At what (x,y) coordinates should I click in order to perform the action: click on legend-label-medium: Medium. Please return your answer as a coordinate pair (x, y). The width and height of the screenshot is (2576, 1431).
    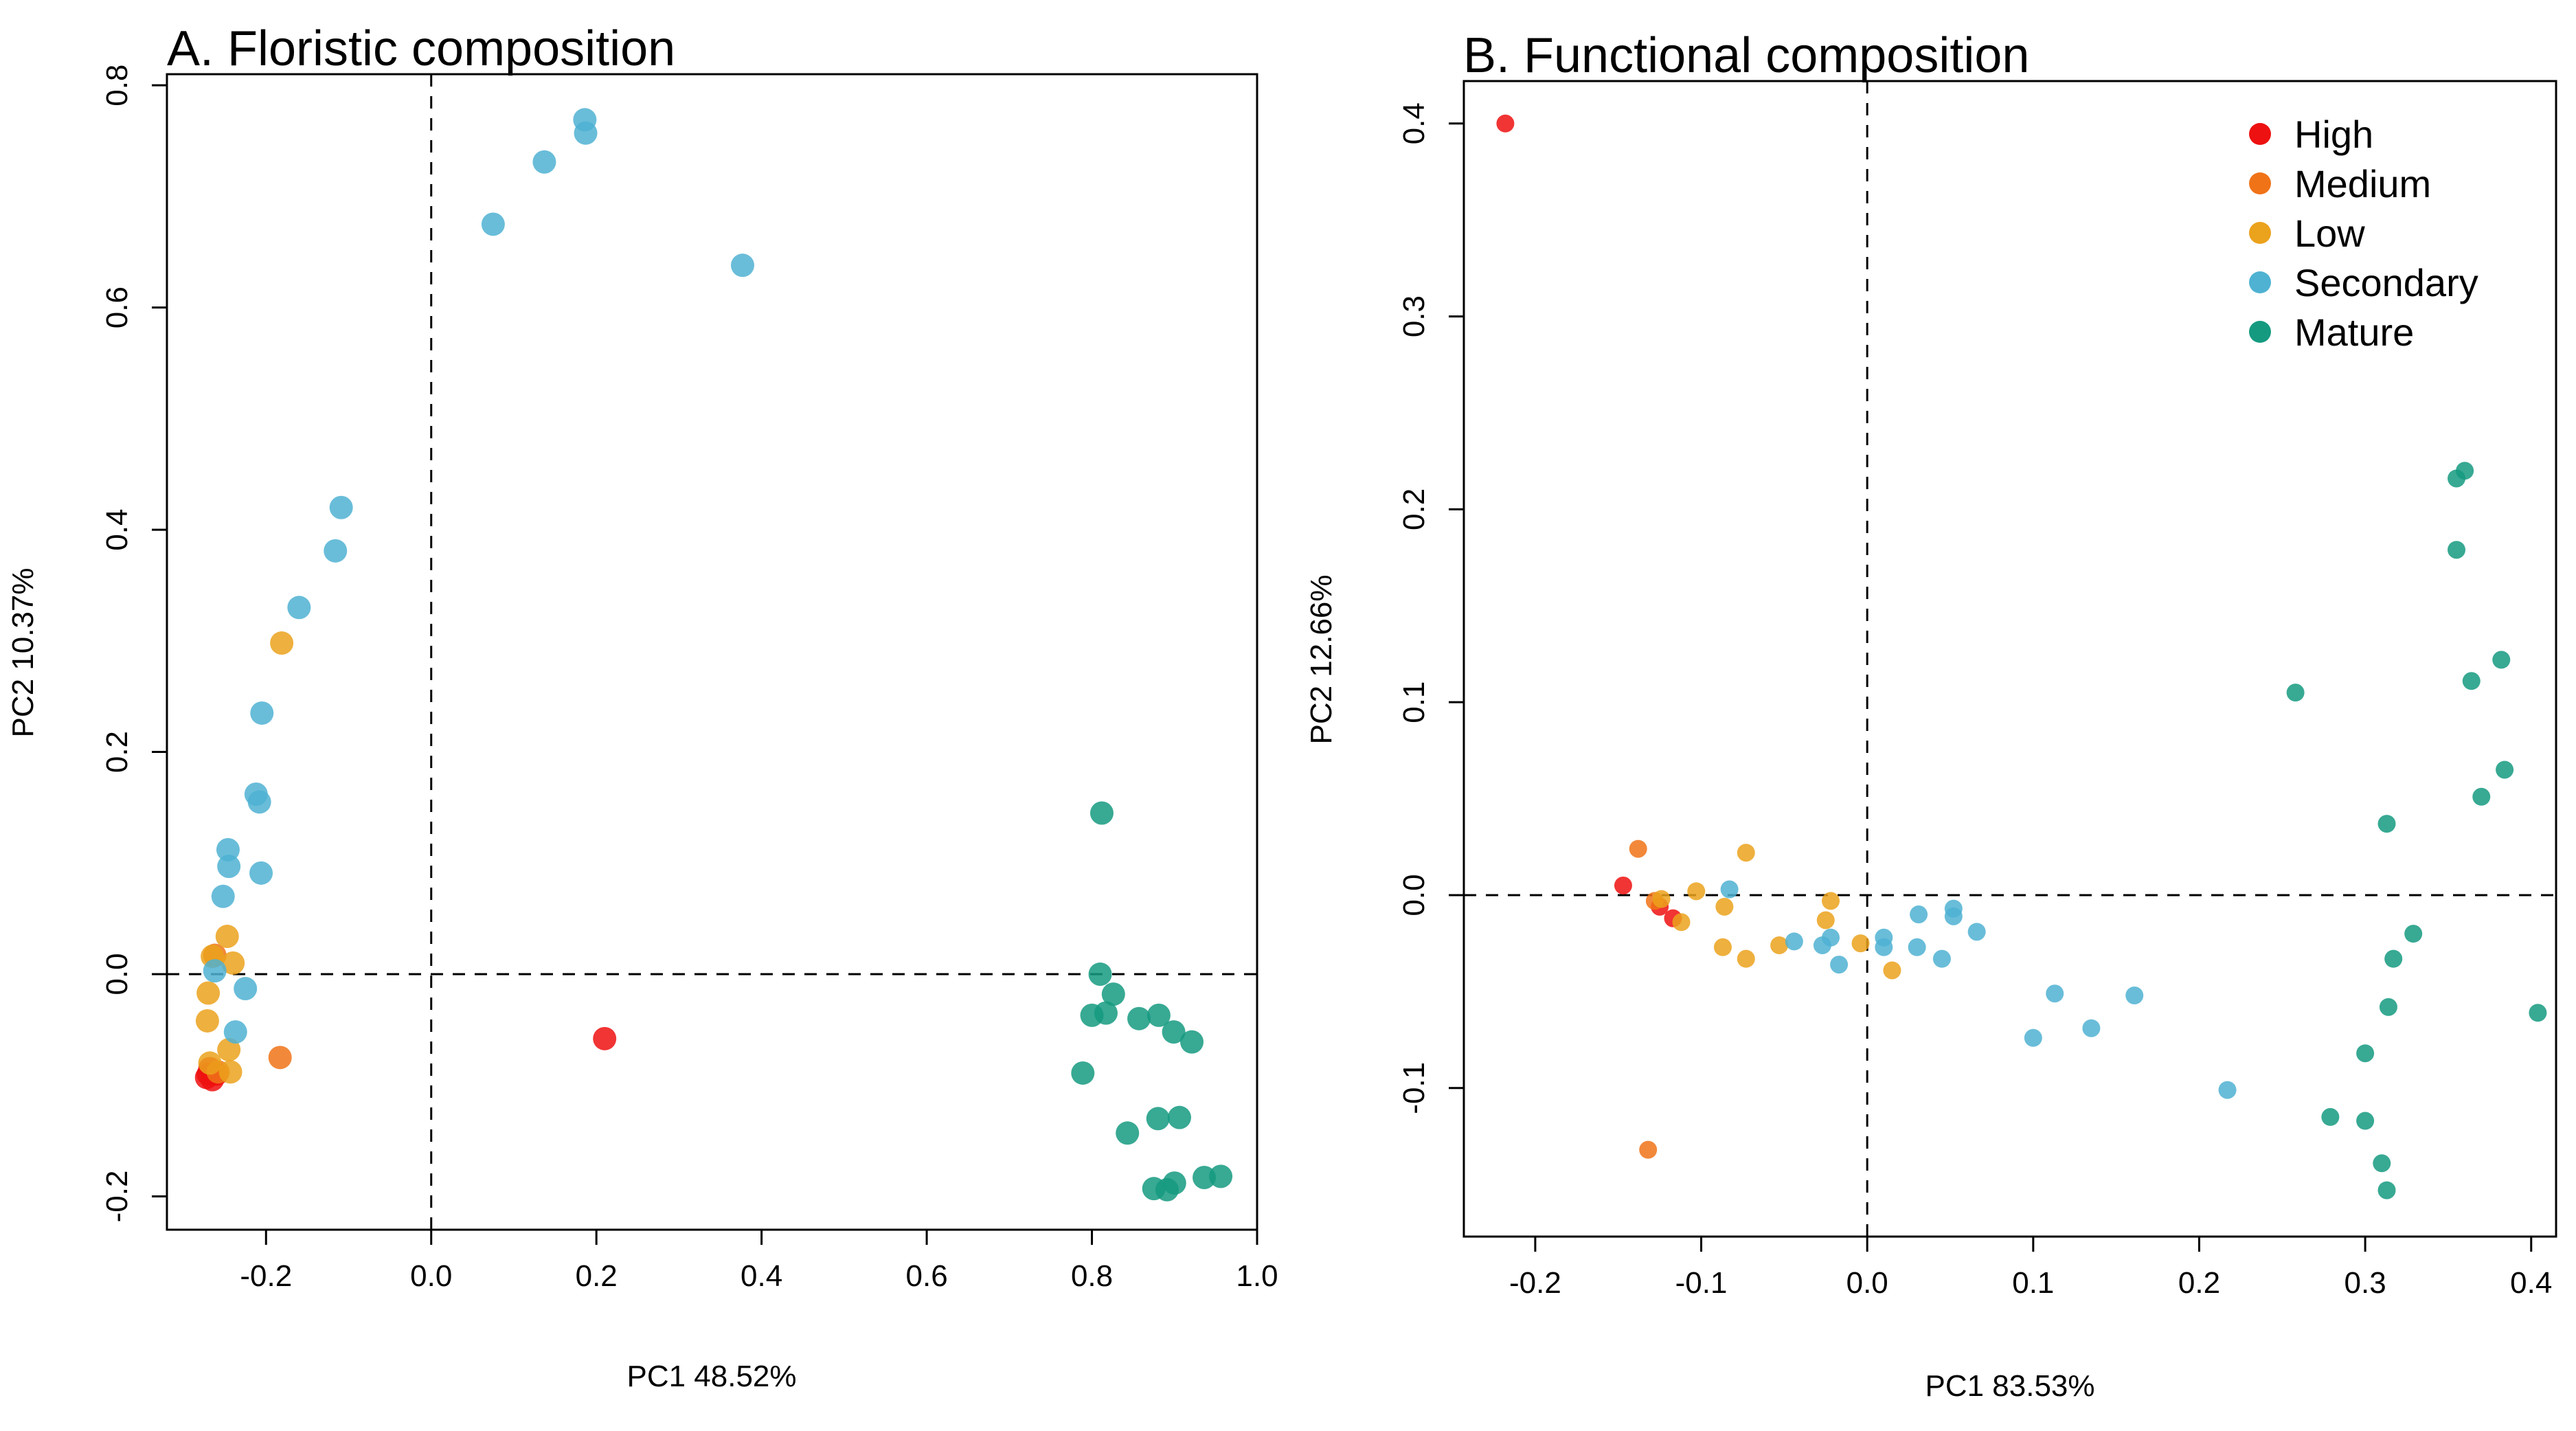
    Looking at the image, I should click on (2362, 183).